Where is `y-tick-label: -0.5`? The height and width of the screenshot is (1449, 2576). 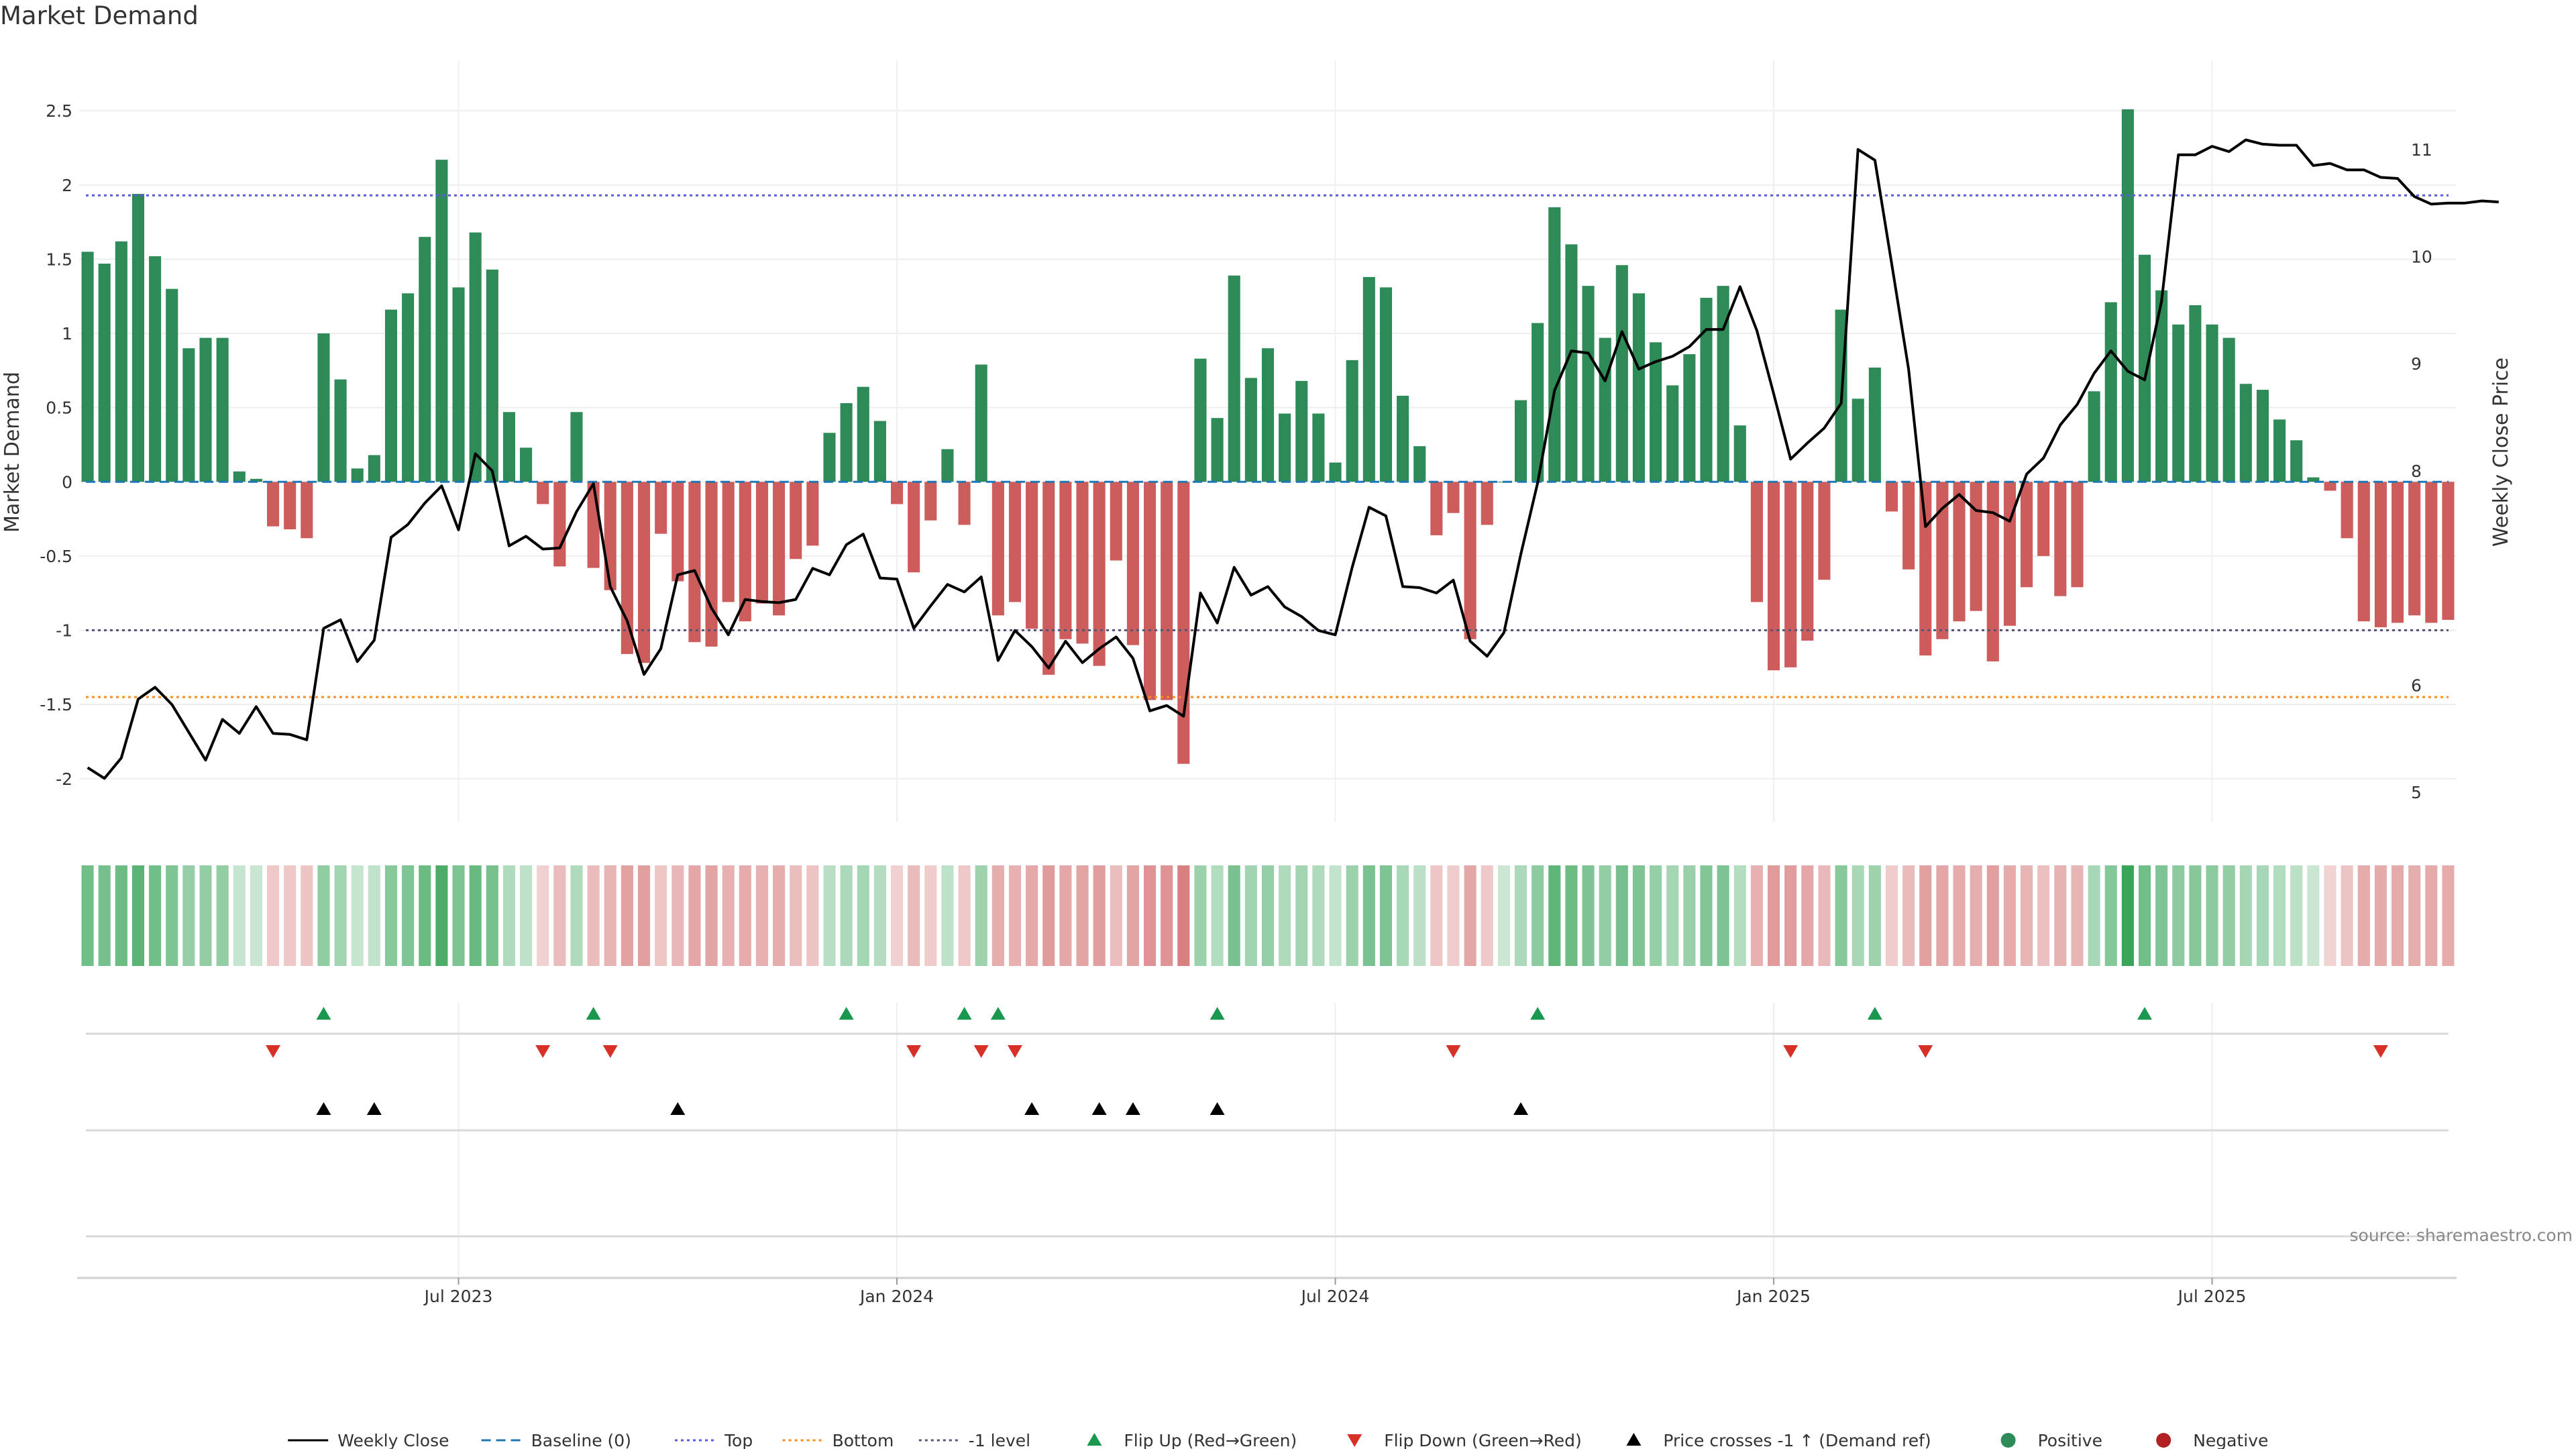
y-tick-label: -0.5 is located at coordinates (56, 556).